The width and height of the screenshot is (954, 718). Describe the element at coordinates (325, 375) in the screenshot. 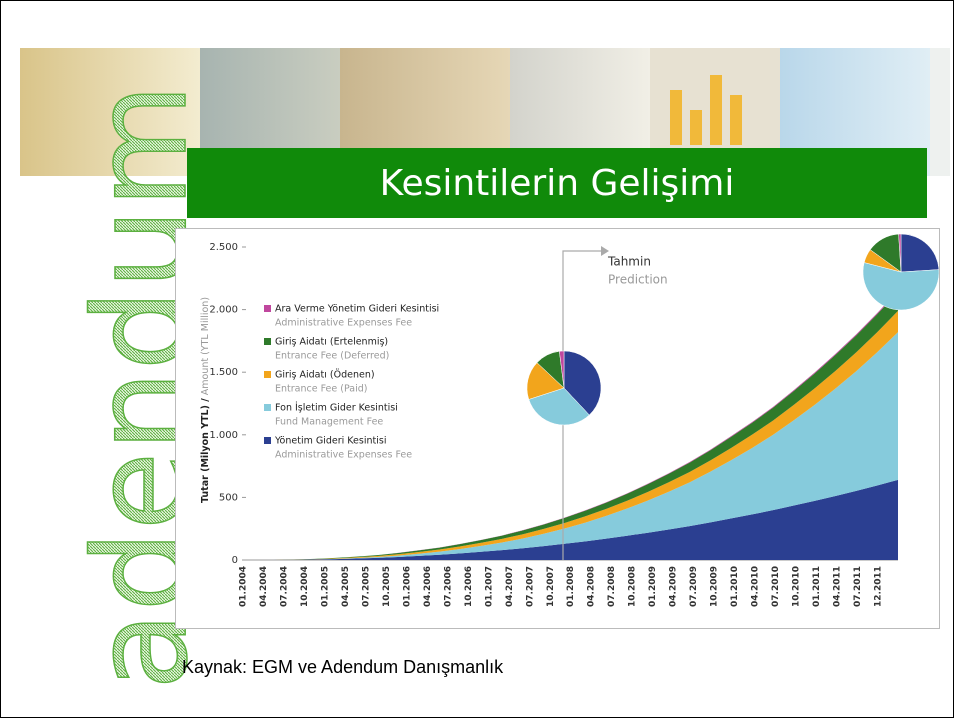

I see `legend-label: Giriş Aidatı (Ödenen)` at that location.